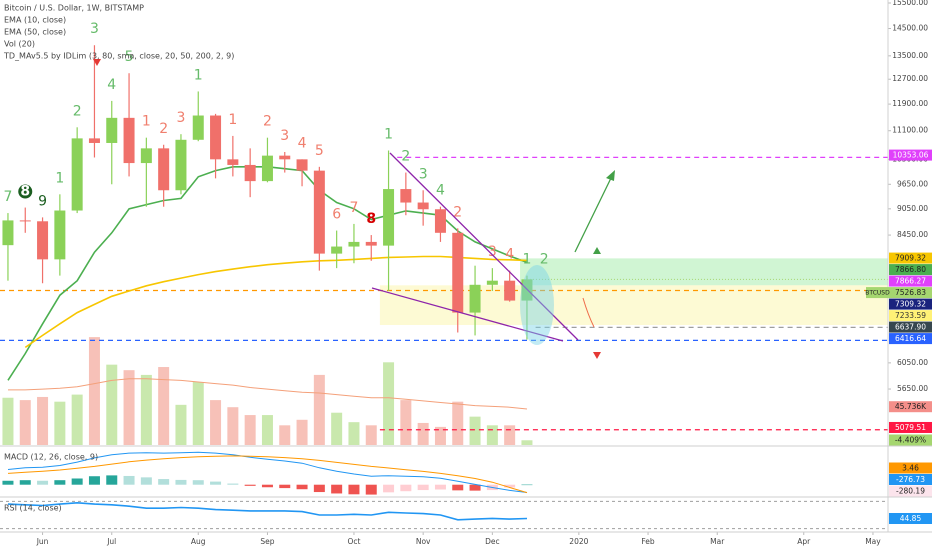  Describe the element at coordinates (610, 175) in the screenshot. I see `arrow-head` at that location.